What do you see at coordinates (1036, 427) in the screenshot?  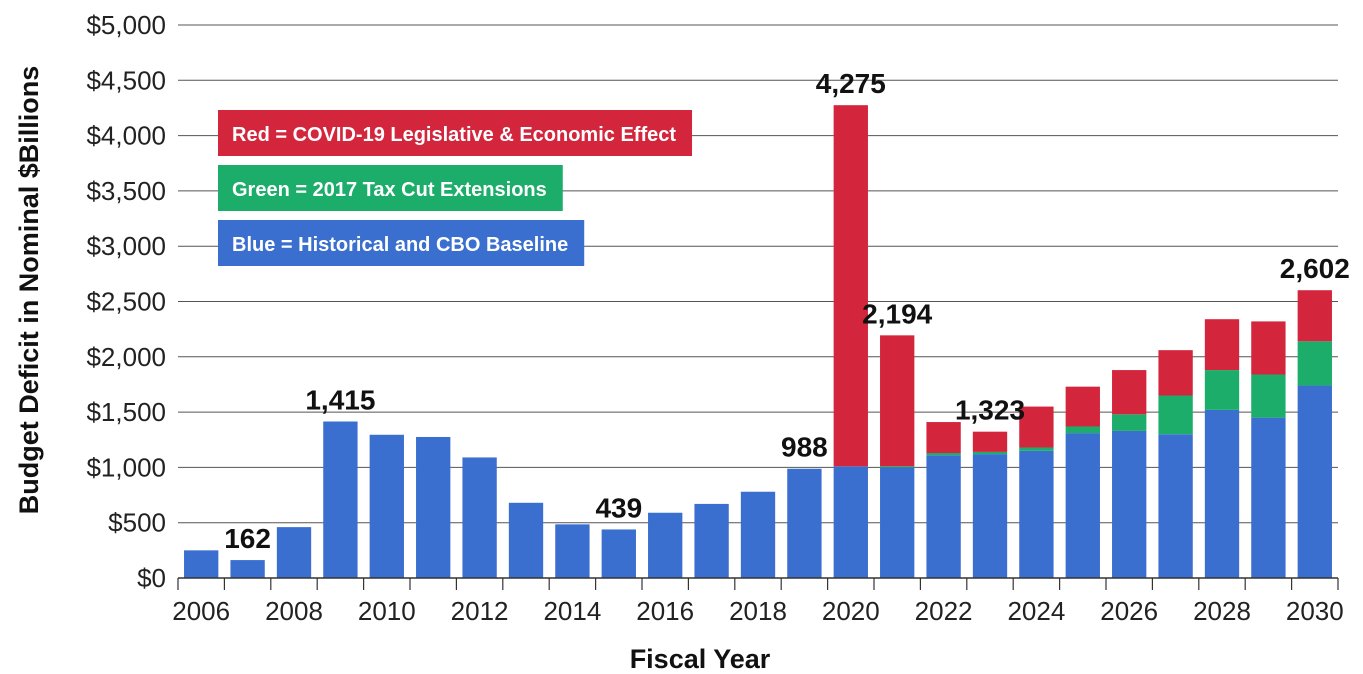 I see `bar-segment-2024-s2` at bounding box center [1036, 427].